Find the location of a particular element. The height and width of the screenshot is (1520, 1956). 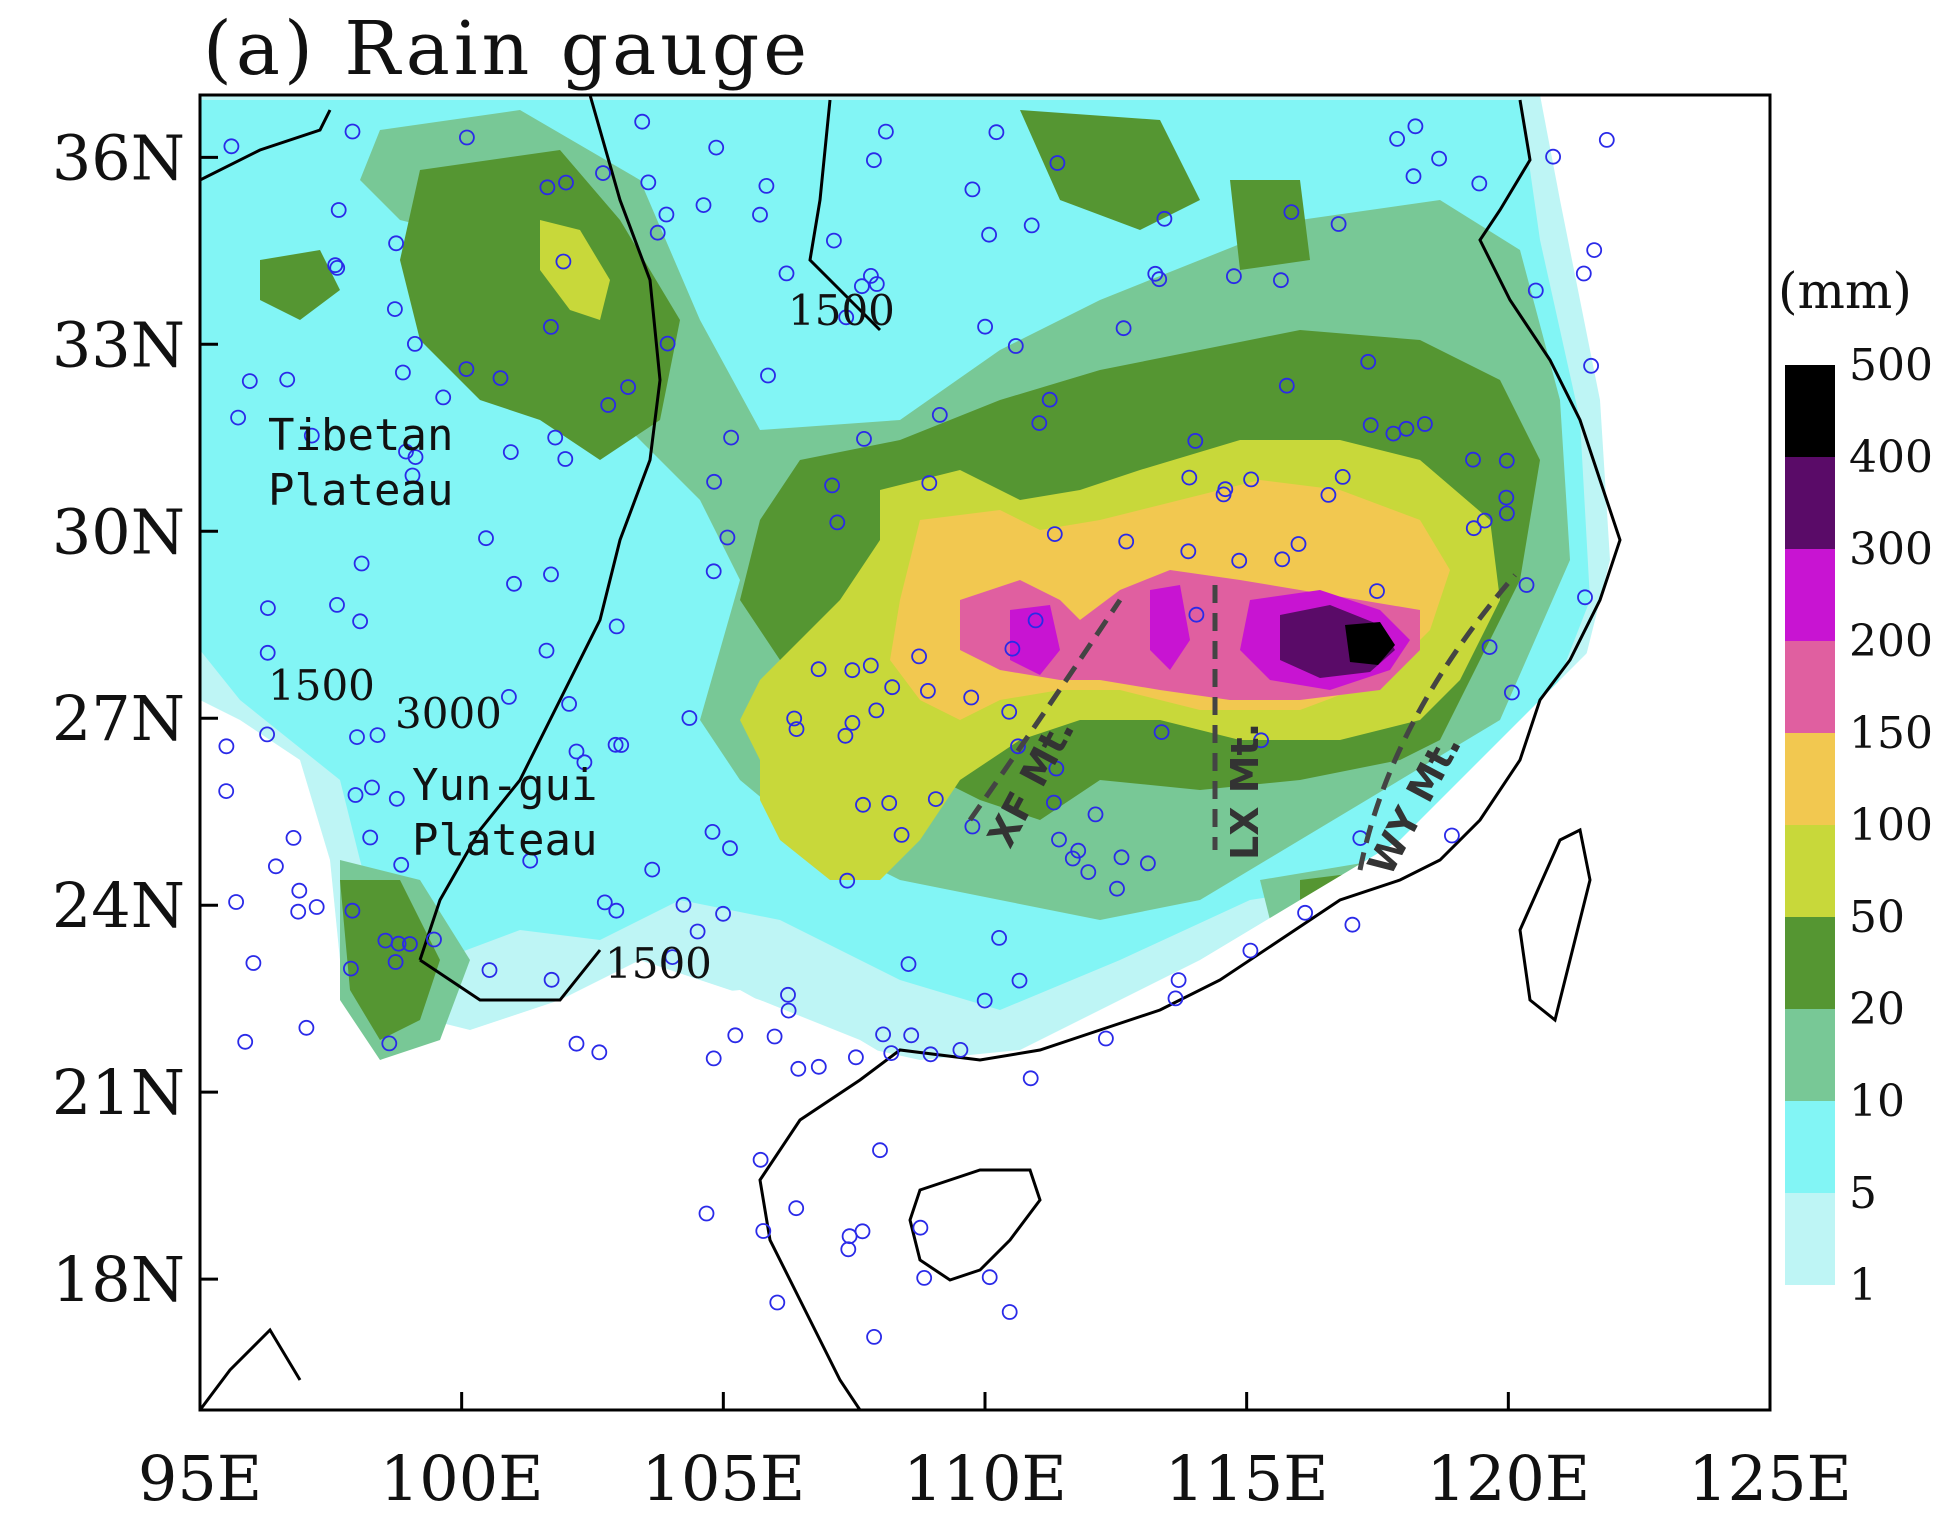

y-axis: 36N 33N 30N 27N 24N 21N 18N is located at coordinates (135, 718).